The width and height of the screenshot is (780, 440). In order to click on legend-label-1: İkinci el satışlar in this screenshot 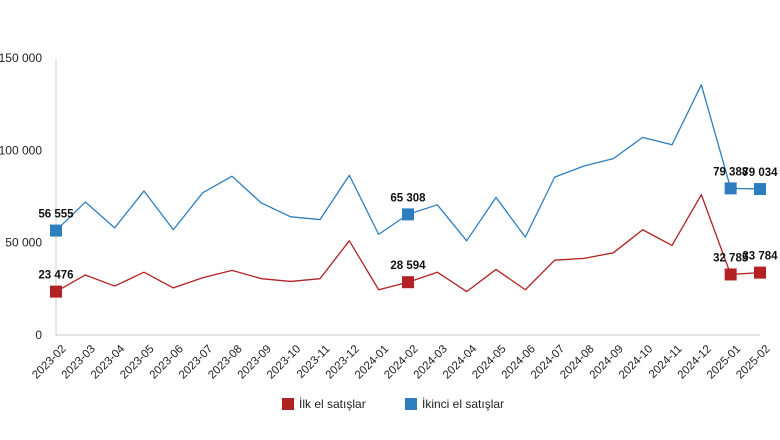, I will do `click(463, 404)`.